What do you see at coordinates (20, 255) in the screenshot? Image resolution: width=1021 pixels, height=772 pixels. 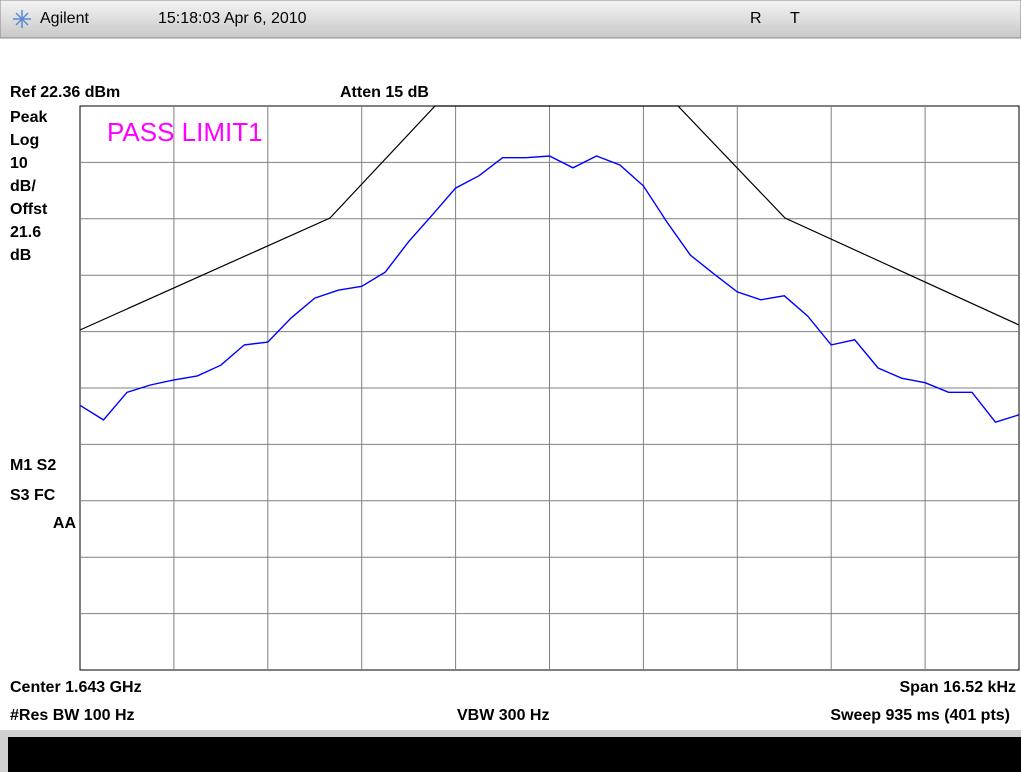 I see `side-label: dB` at bounding box center [20, 255].